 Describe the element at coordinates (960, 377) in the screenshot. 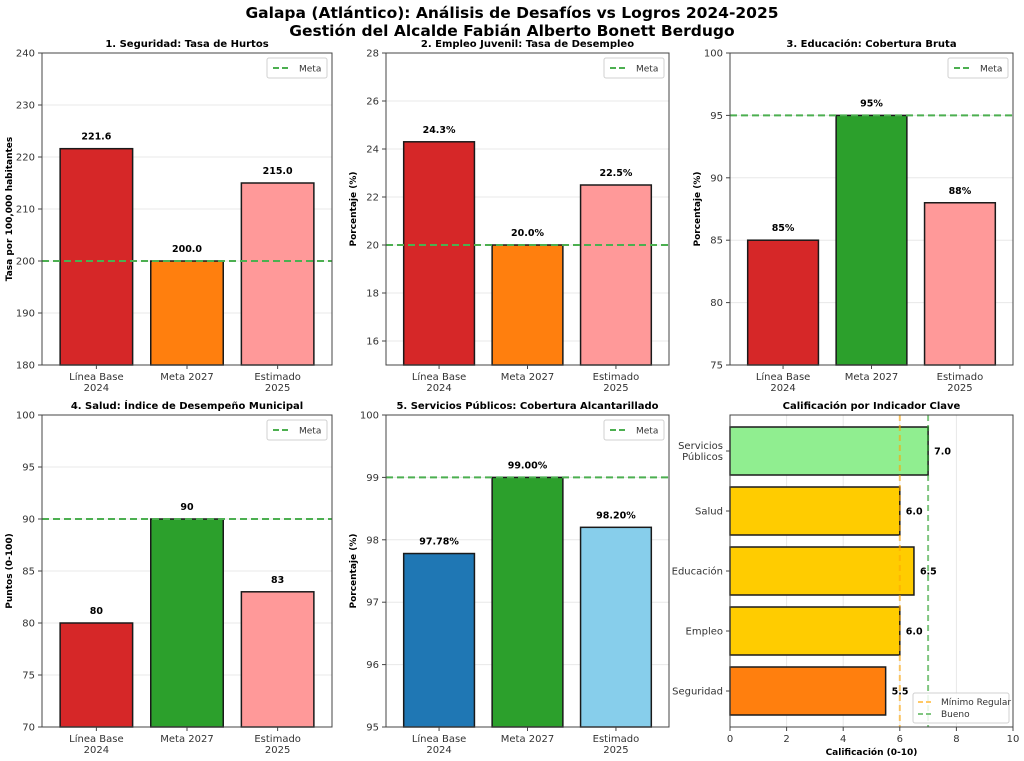

I see `x-tick-label-line: Estimado` at that location.